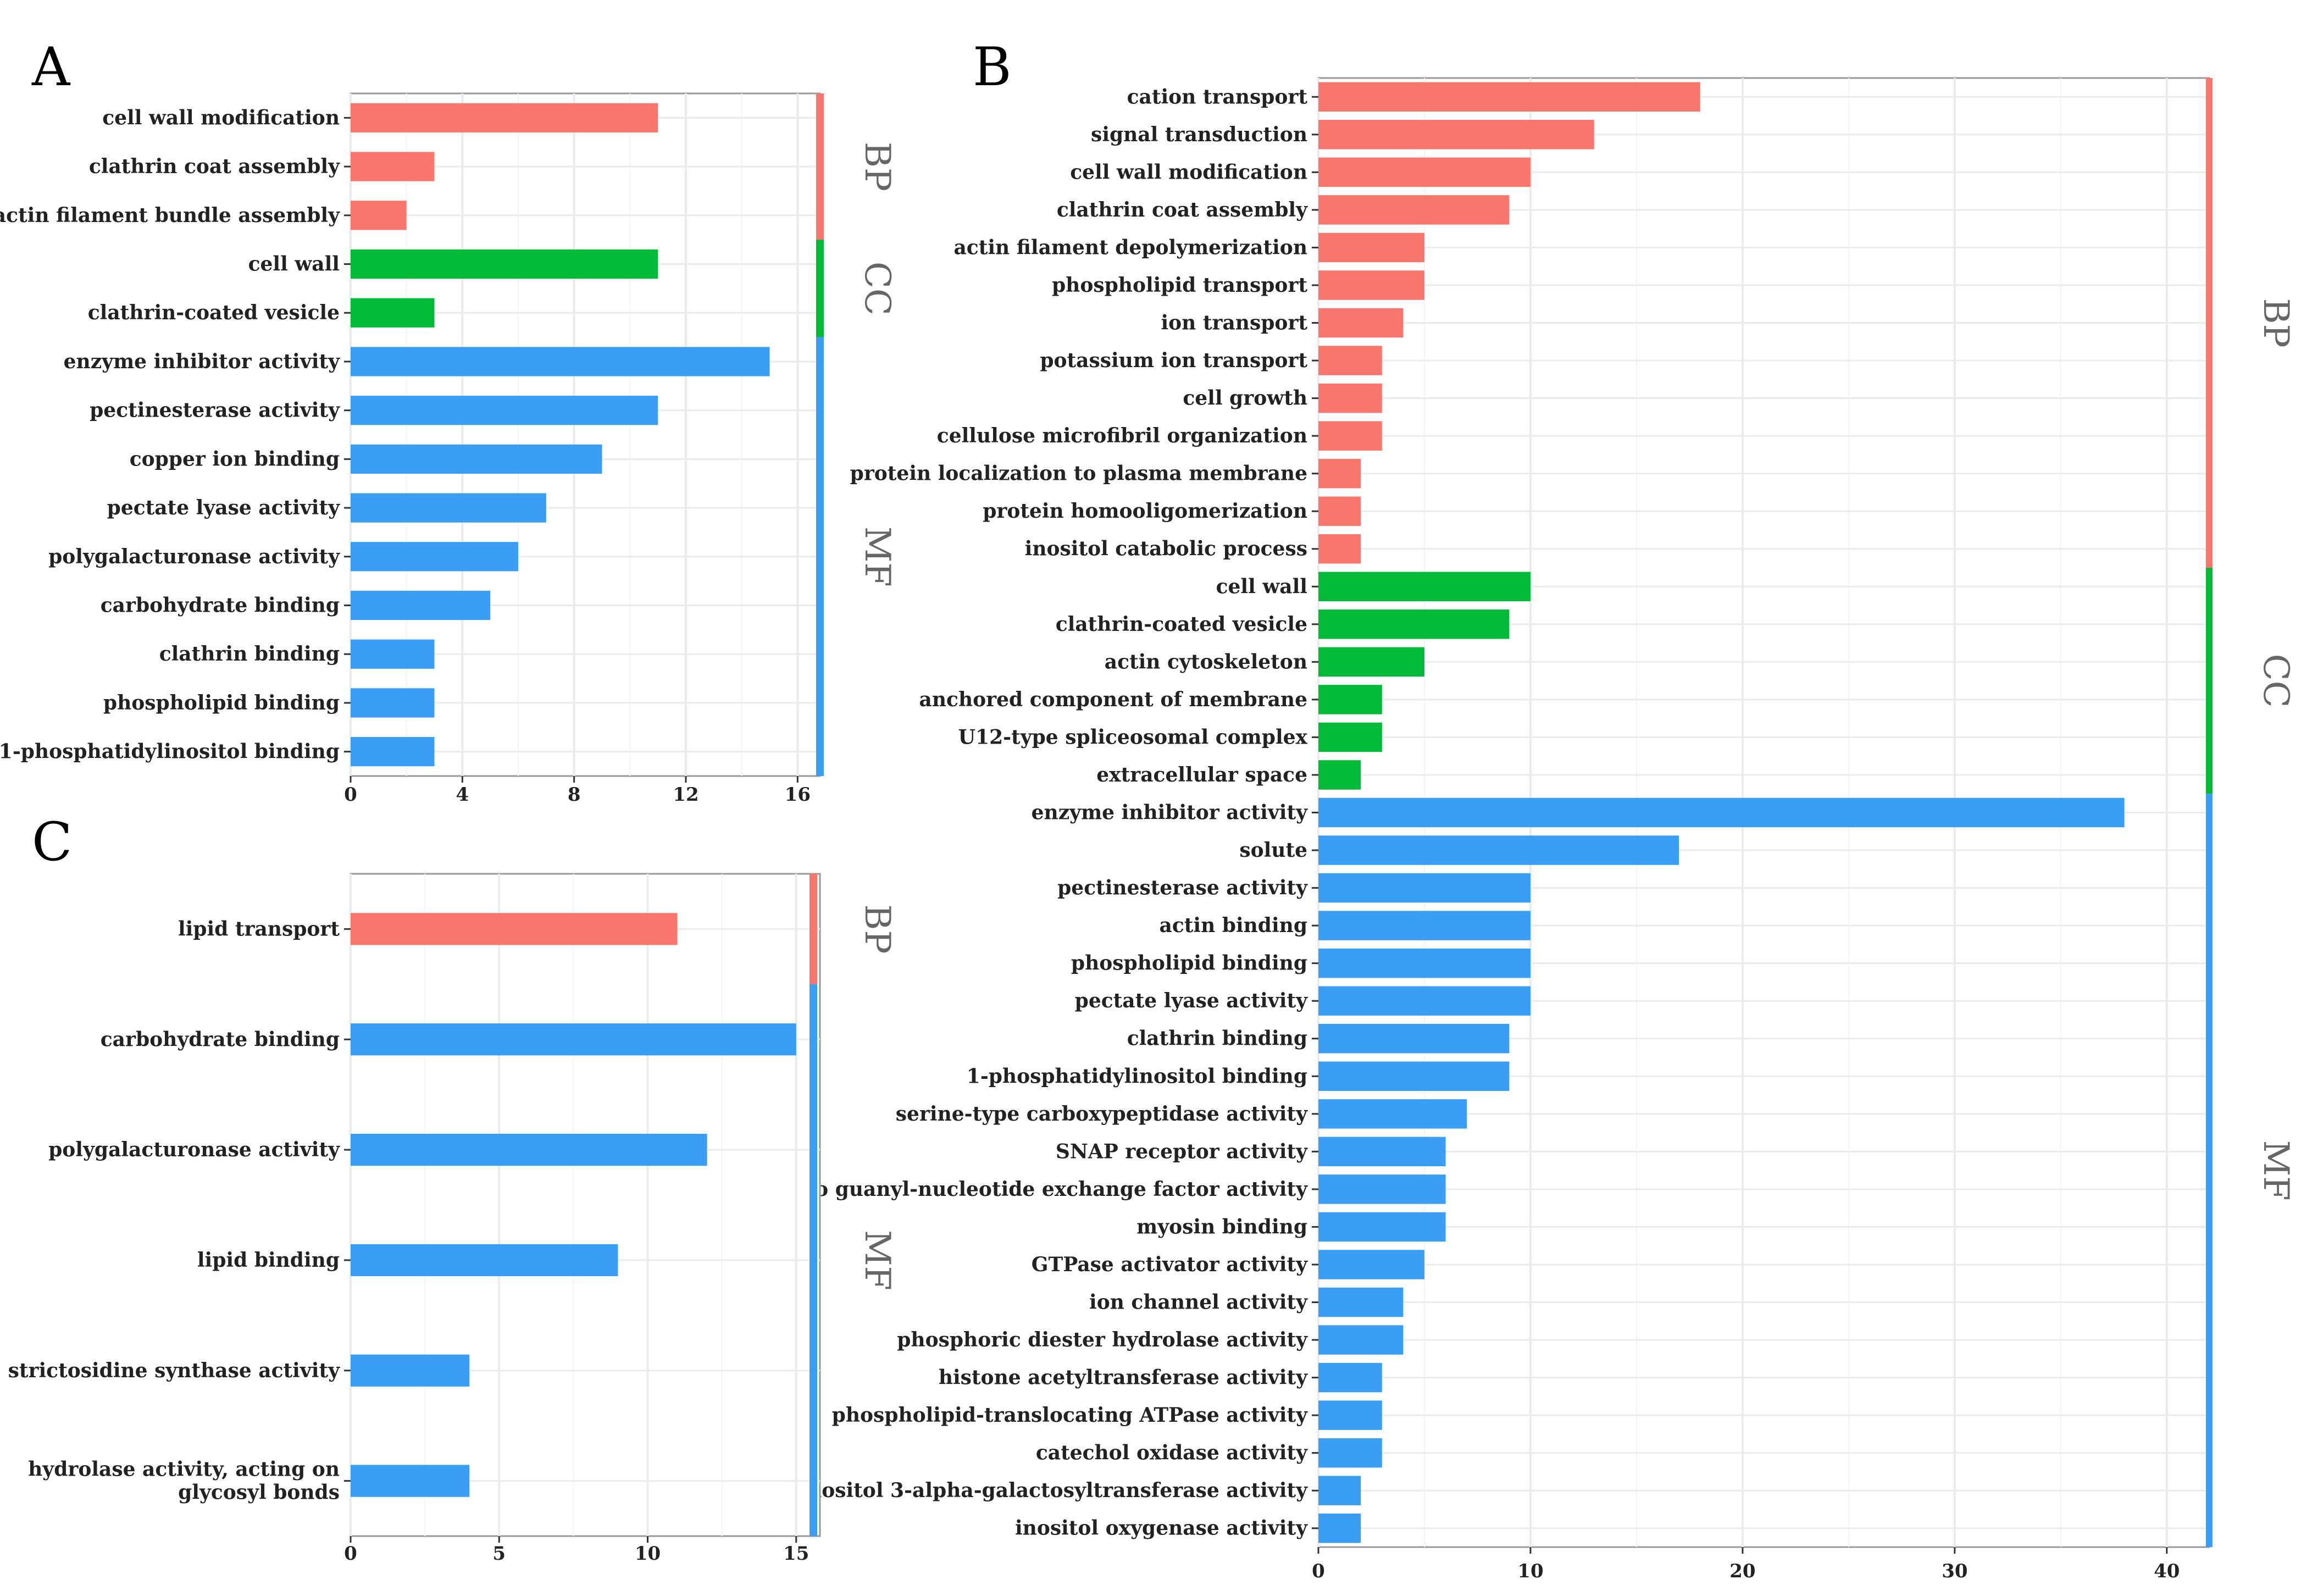 This screenshot has width=2301, height=1596. I want to click on bar-b-protein-homooligomerization, so click(1339, 511).